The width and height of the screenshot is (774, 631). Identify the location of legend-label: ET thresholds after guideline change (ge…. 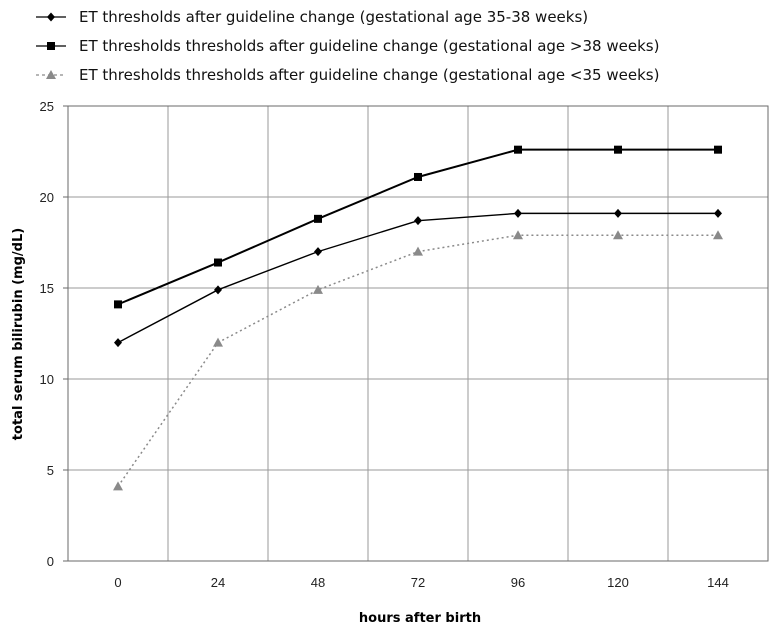
(333, 17).